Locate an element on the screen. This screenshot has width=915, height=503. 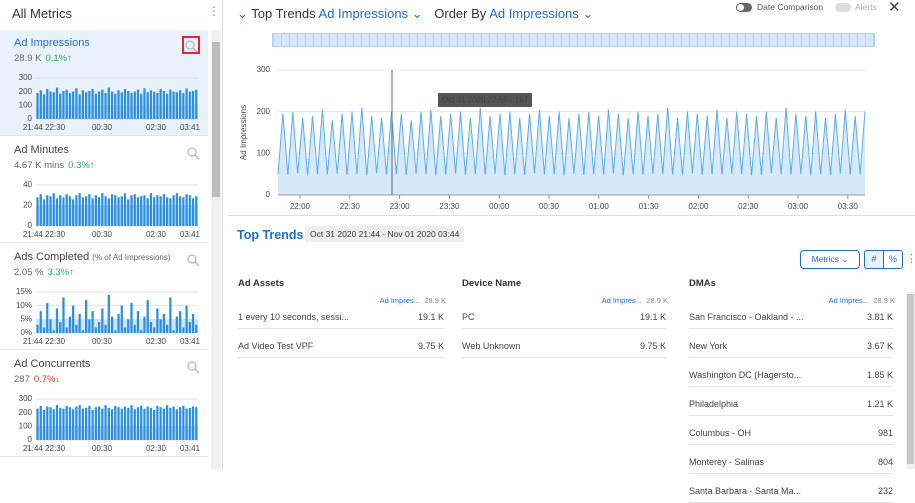
metric-value-row: 28.9 K 0.1%↑ is located at coordinates (43, 58).